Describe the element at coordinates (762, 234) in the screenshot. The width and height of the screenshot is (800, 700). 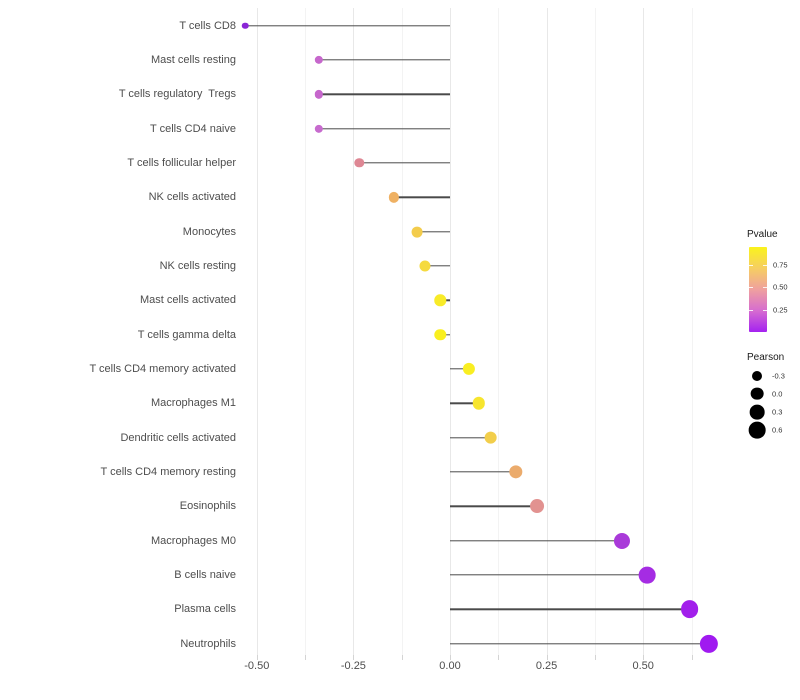
I see `pvalue-legend-title: Pvalue` at that location.